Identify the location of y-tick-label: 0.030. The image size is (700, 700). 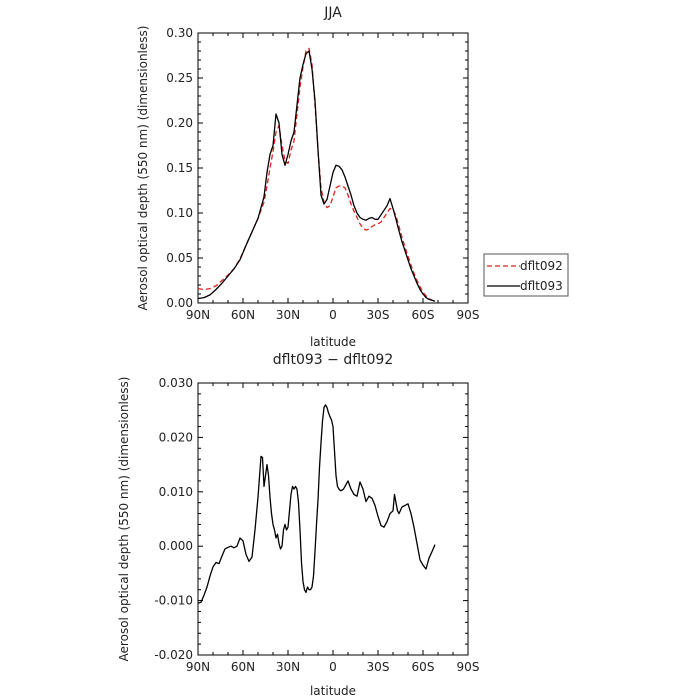
(176, 383).